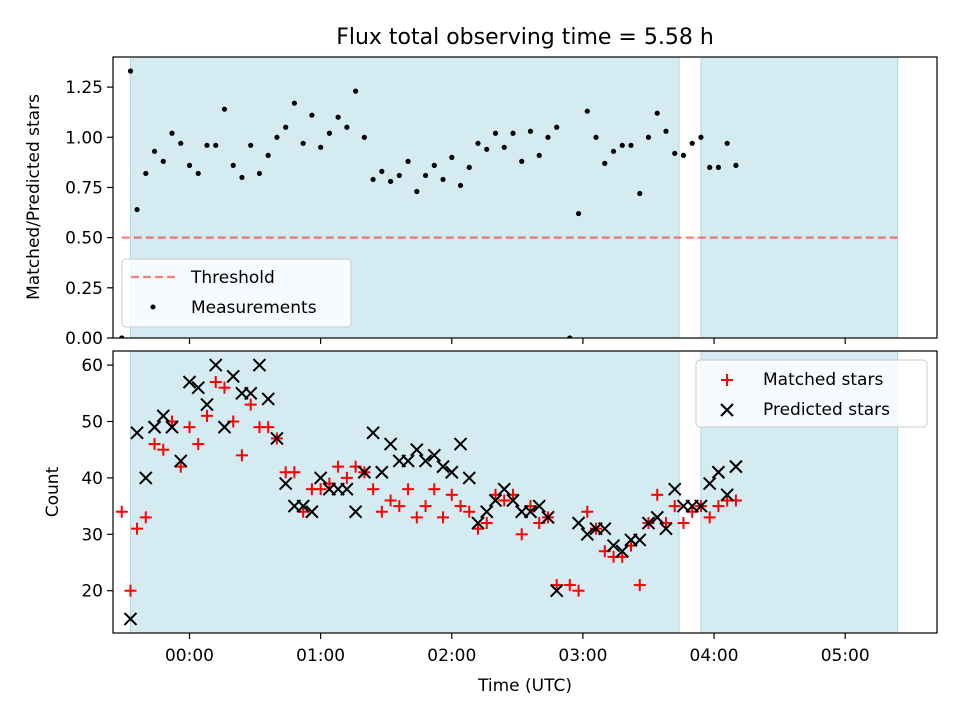  What do you see at coordinates (92, 423) in the screenshot?
I see `y-tick-label: 50` at bounding box center [92, 423].